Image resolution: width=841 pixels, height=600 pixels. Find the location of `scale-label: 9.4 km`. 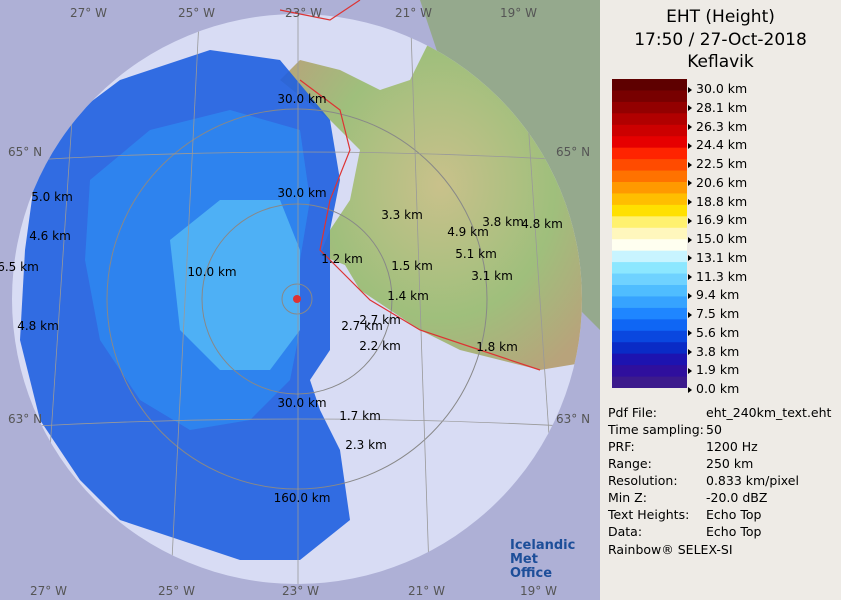

scale-label: 9.4 km is located at coordinates (713, 294).